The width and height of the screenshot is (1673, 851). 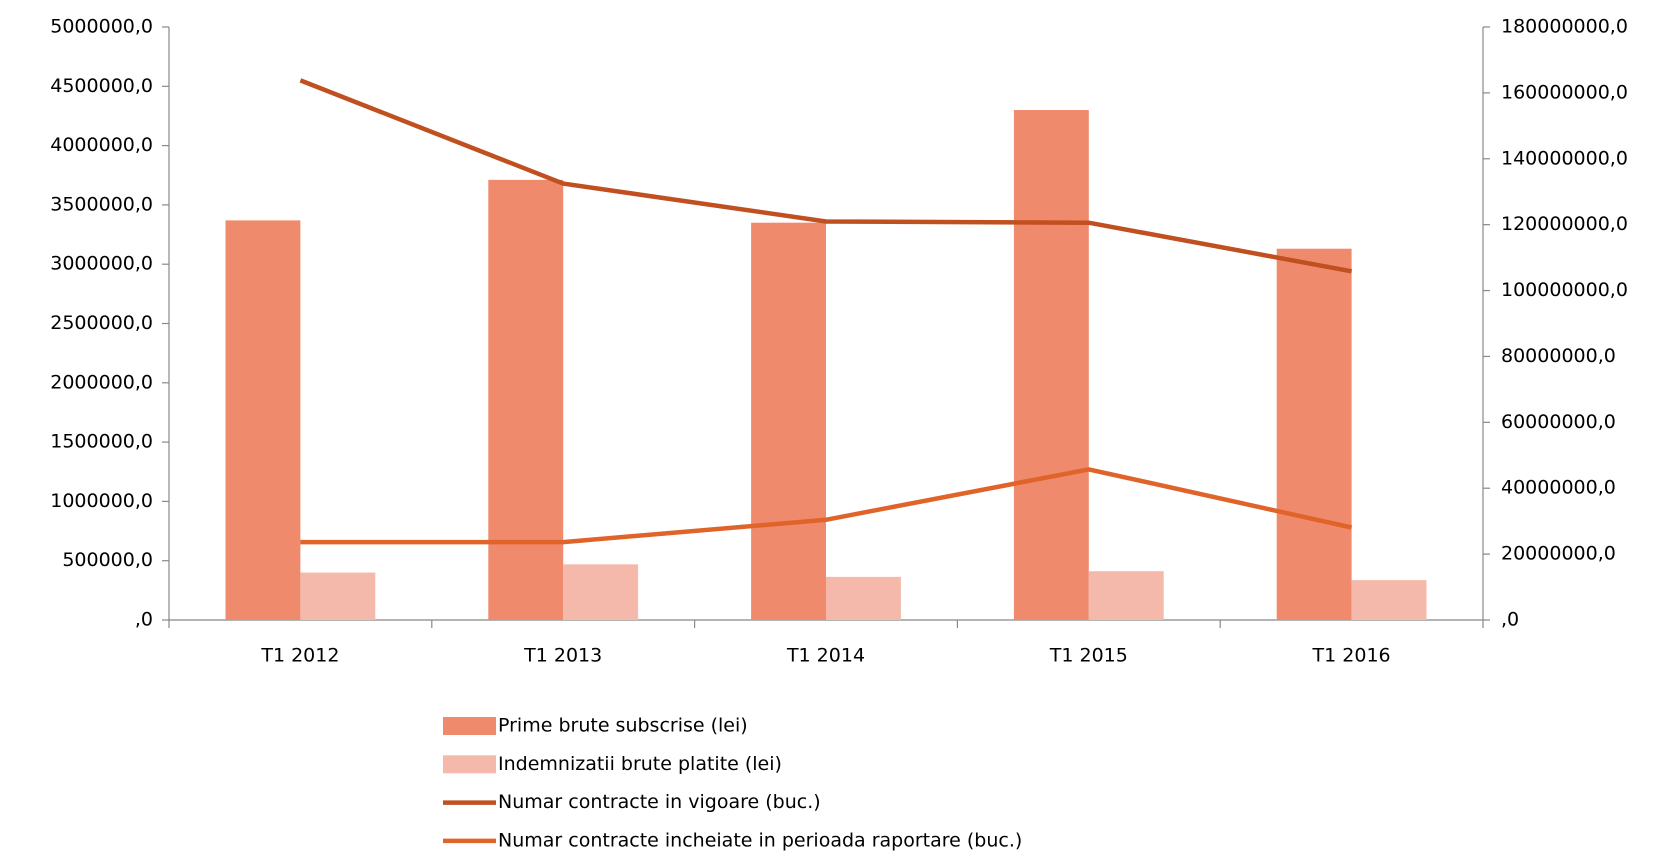 I want to click on x-tick-label: T1 2012, so click(x=299, y=656).